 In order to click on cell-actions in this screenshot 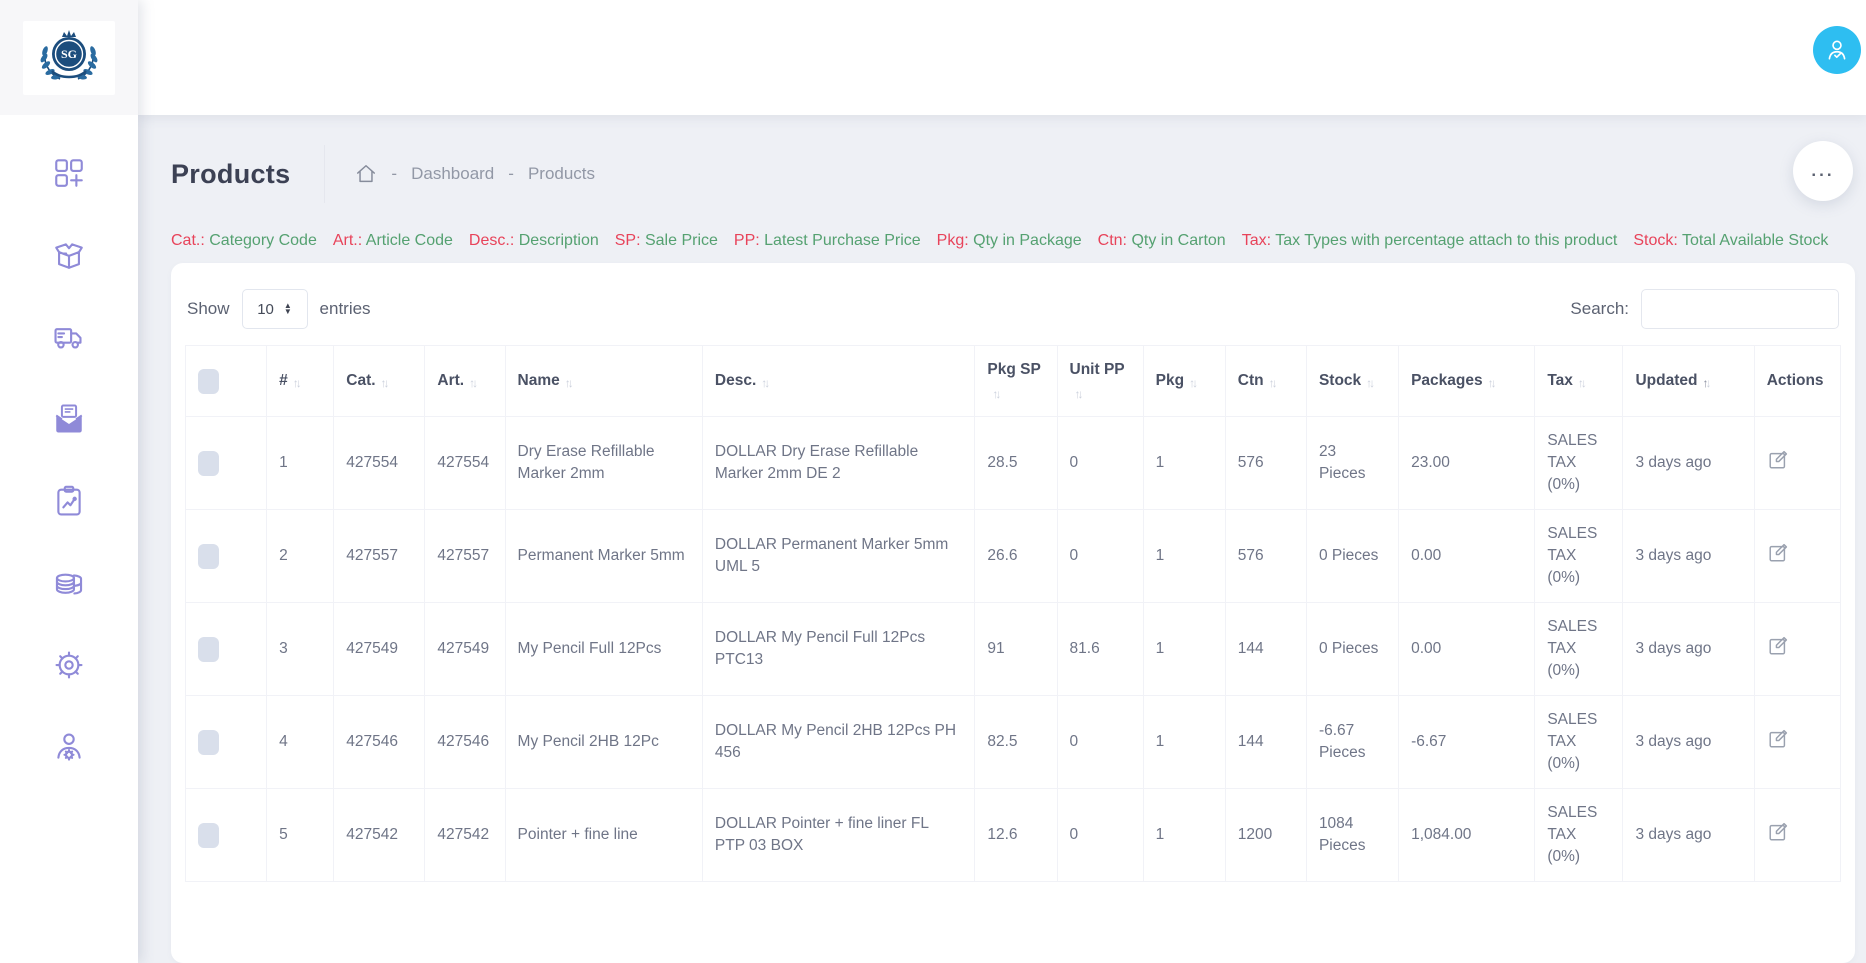, I will do `click(1797, 742)`.